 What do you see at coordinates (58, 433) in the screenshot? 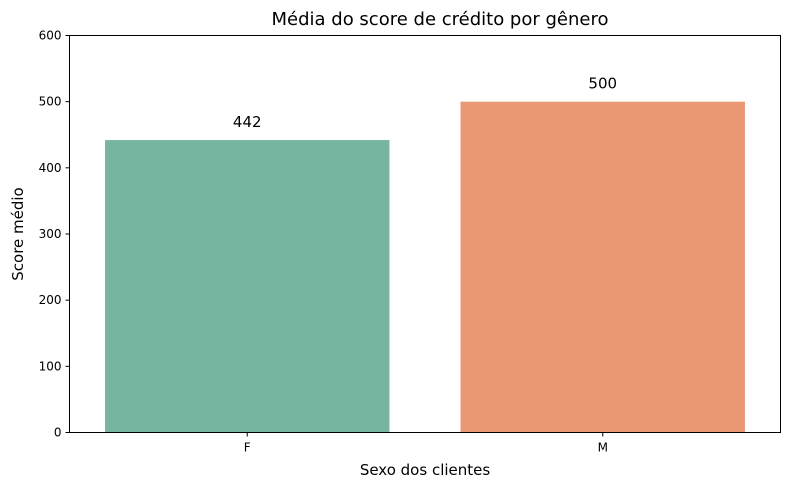
I see `y-tick-label: 0` at bounding box center [58, 433].